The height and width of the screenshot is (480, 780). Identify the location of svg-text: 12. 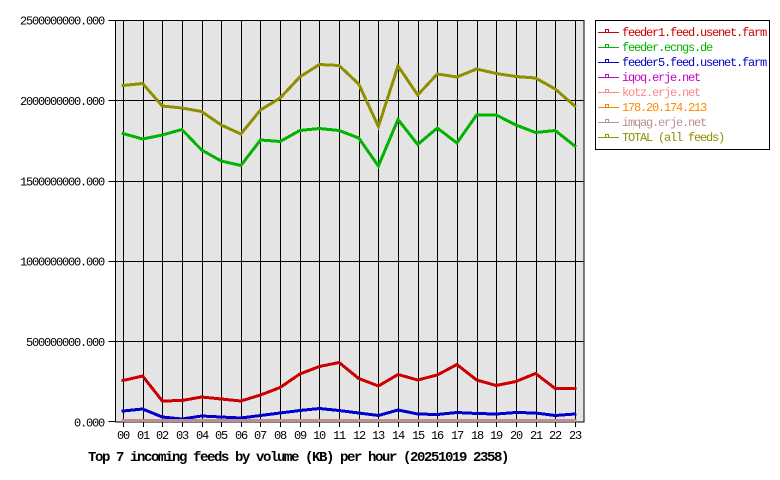
(359, 436).